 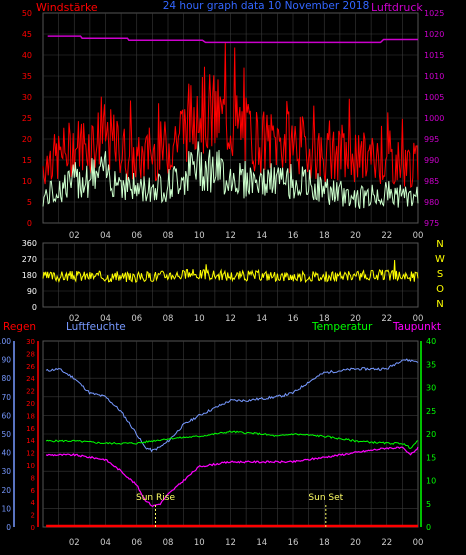 I want to click on rain-y-tick-label: 30, so click(x=30, y=342).